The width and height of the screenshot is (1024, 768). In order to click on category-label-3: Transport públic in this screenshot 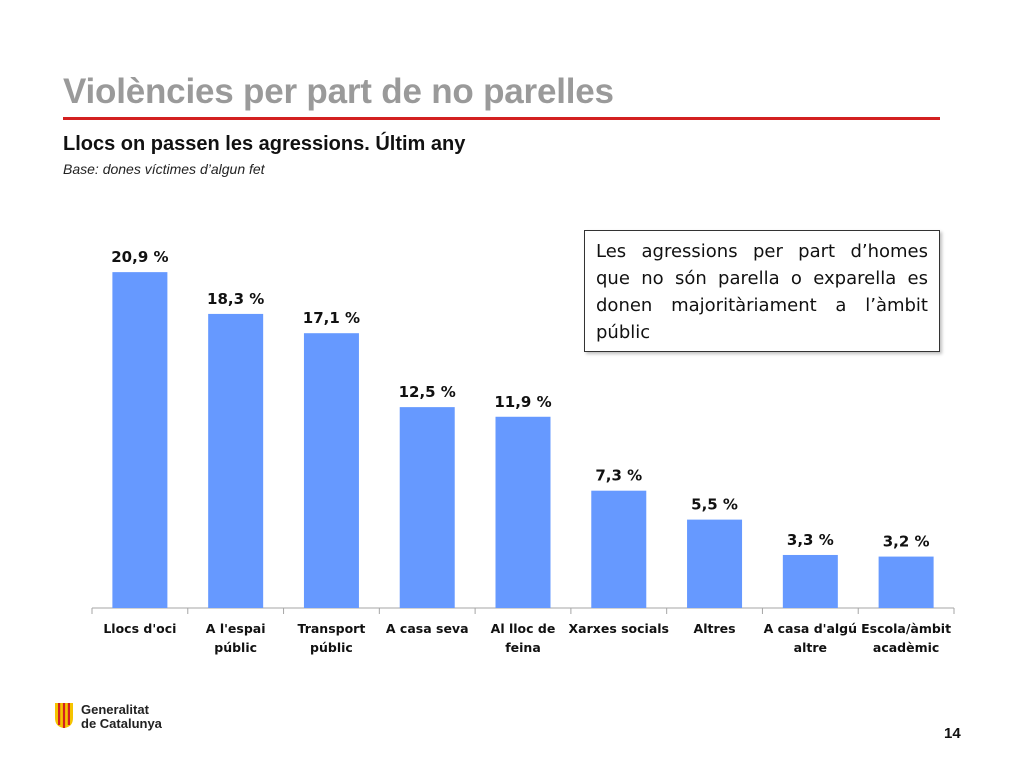, I will do `click(332, 638)`.